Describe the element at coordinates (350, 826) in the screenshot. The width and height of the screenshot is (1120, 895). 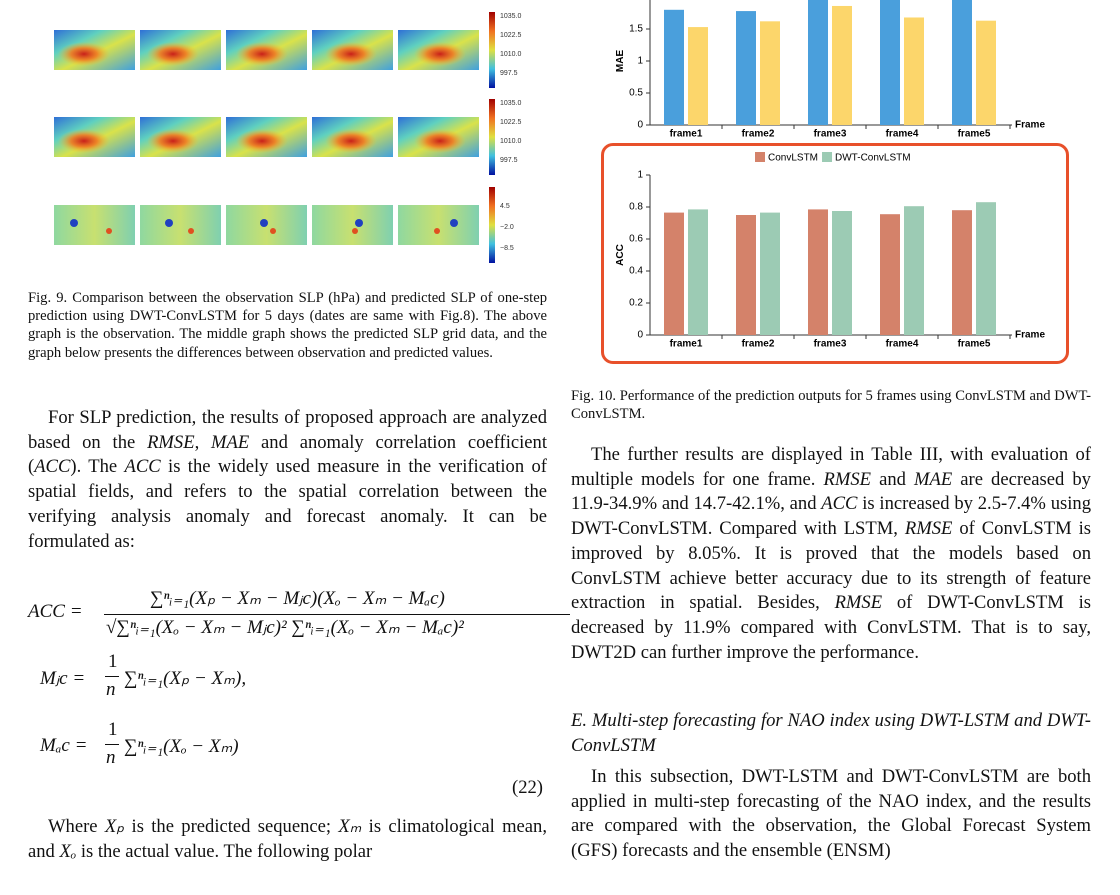
I see `math: Xₘ` at that location.